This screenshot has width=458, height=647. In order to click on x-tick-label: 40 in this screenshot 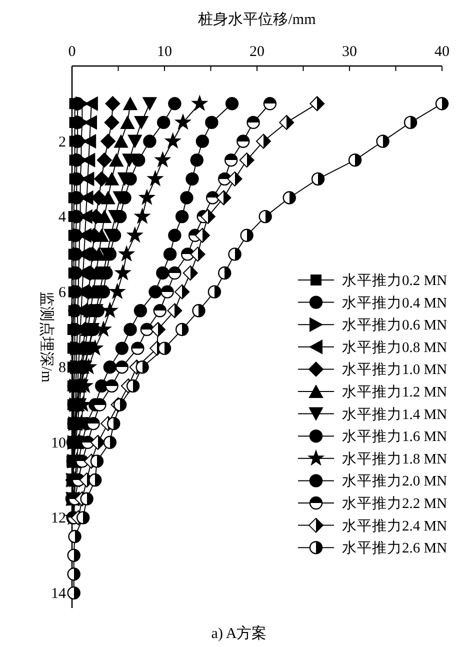, I will do `click(442, 52)`.